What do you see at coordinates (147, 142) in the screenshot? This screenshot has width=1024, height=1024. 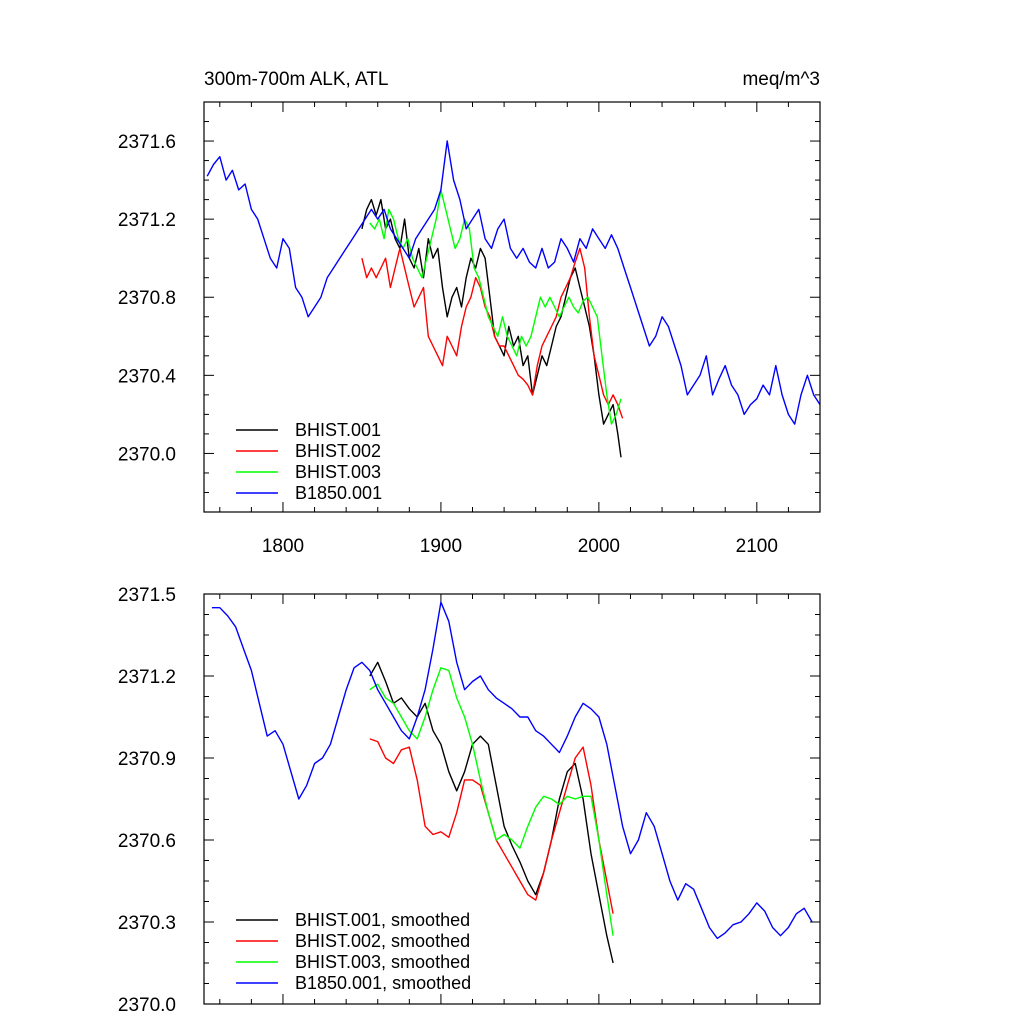 I see `y-tick-label: 2371.6` at bounding box center [147, 142].